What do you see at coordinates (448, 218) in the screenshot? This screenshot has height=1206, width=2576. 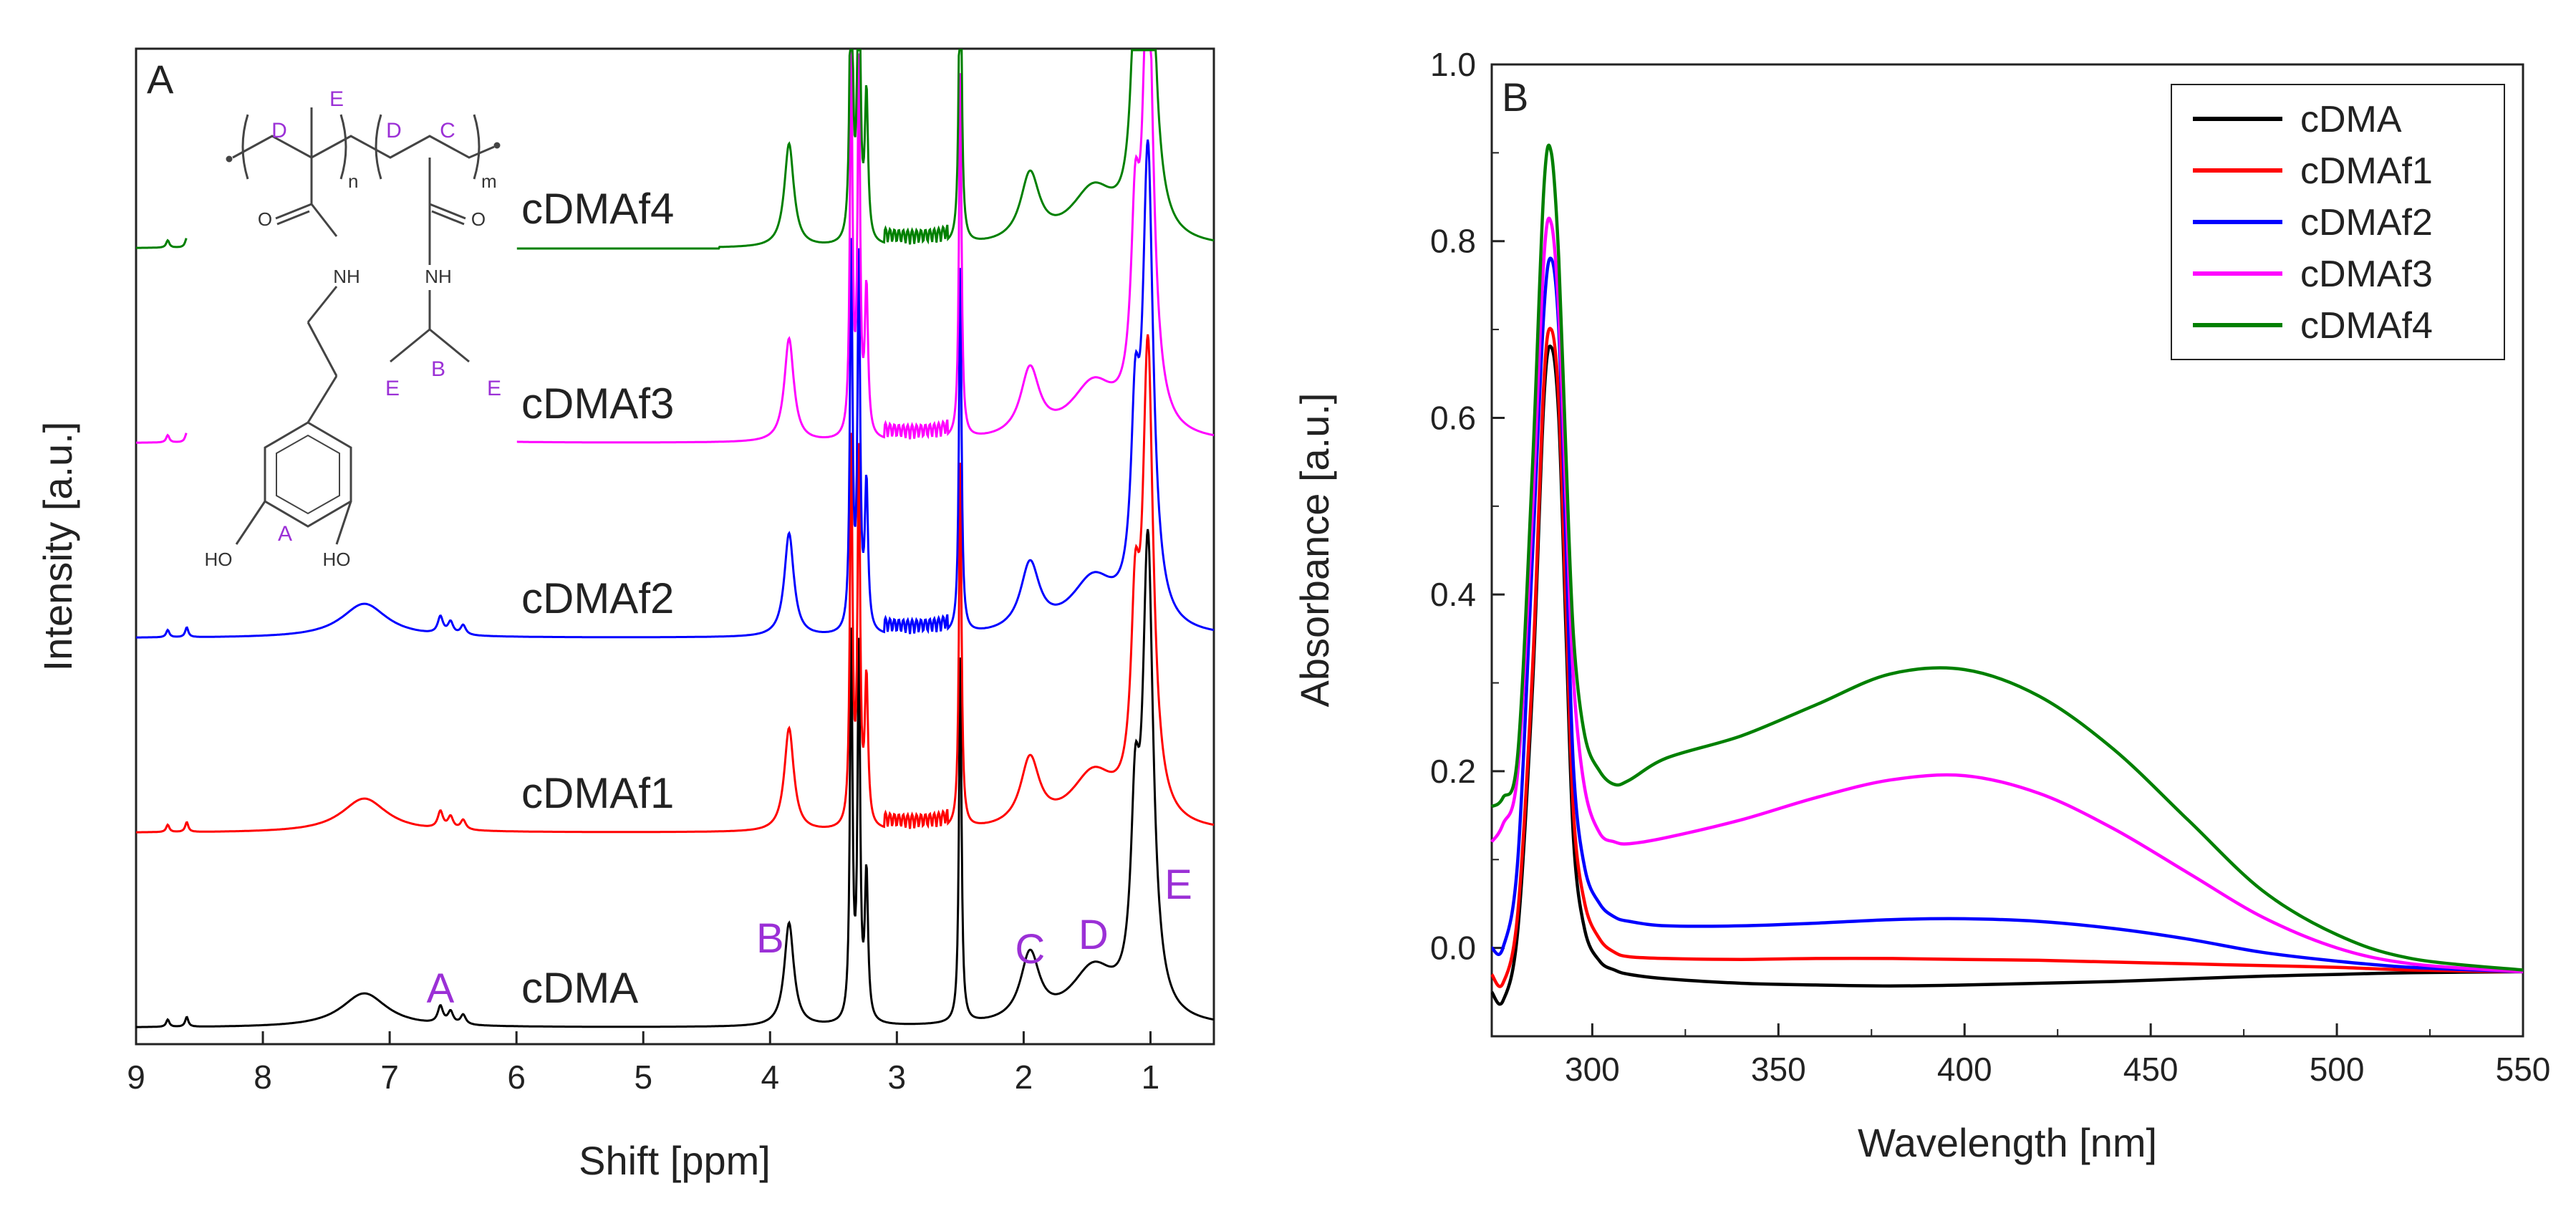 I see `co-double-2b` at bounding box center [448, 218].